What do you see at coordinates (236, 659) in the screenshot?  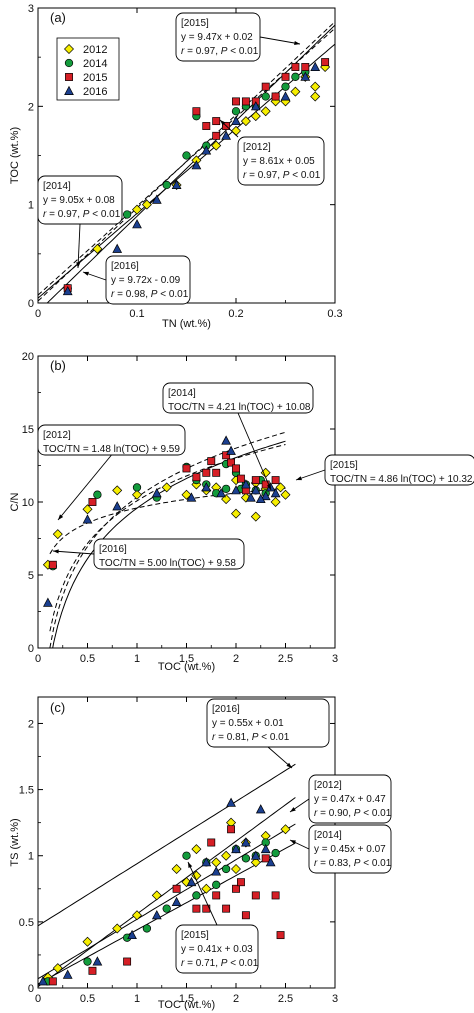 I see `x-tick-label: 2` at bounding box center [236, 659].